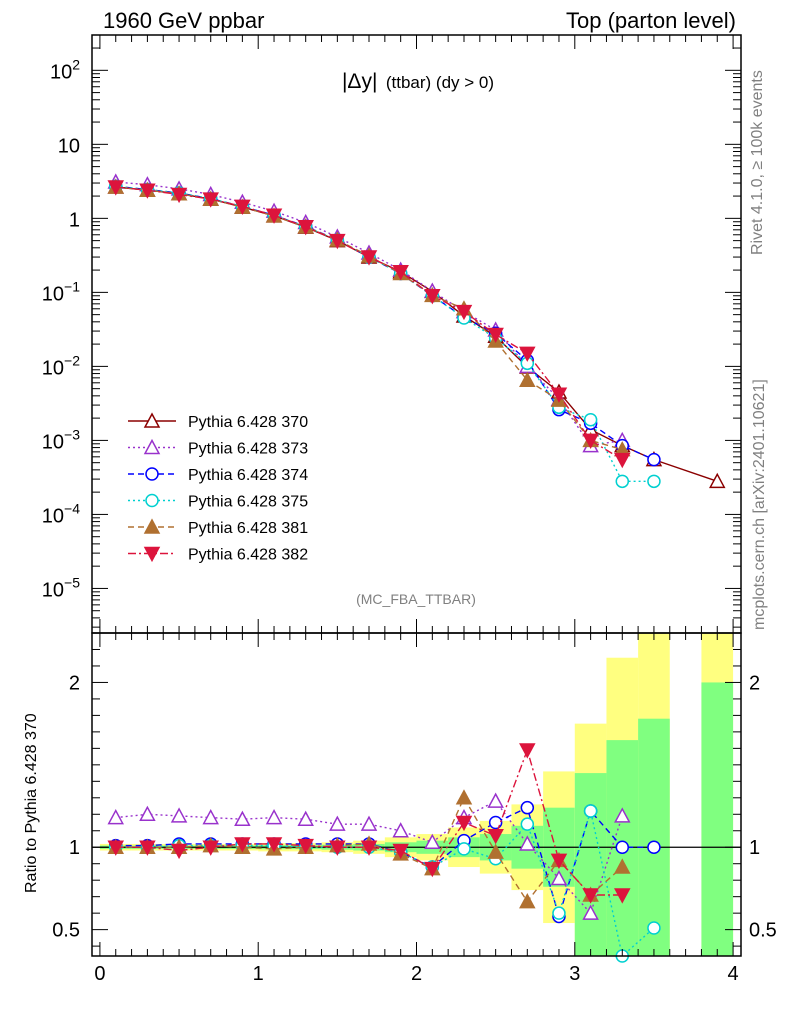 This screenshot has height=1024, width=786. I want to click on legend-marker-s375, so click(152, 500).